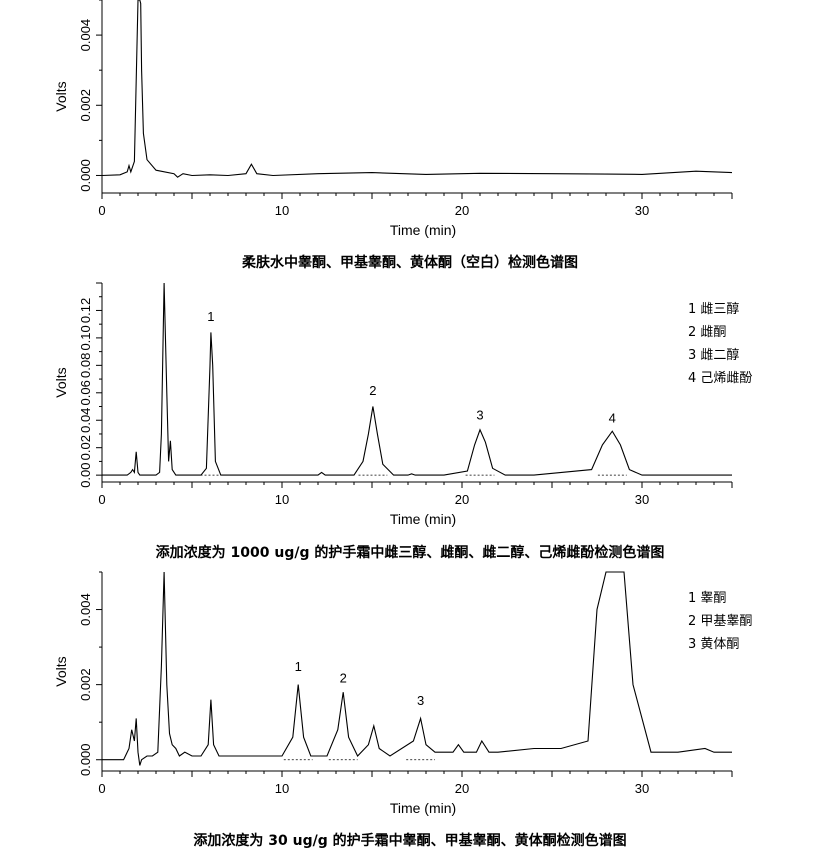  Describe the element at coordinates (713, 309) in the screenshot. I see `legend-entry: 1 雌三醇` at that location.